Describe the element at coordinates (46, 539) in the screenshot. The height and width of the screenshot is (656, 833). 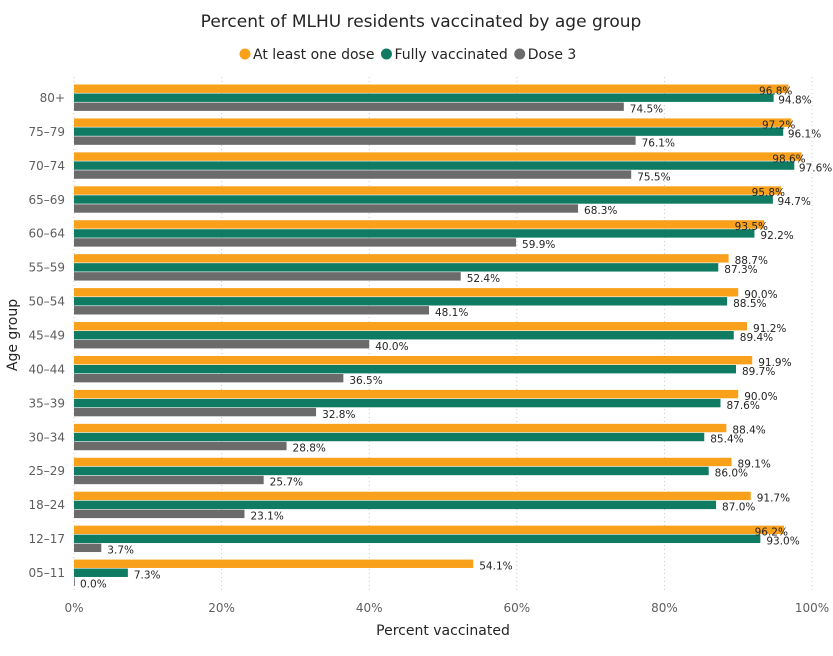
I see `y-tick-label: 12–17` at that location.